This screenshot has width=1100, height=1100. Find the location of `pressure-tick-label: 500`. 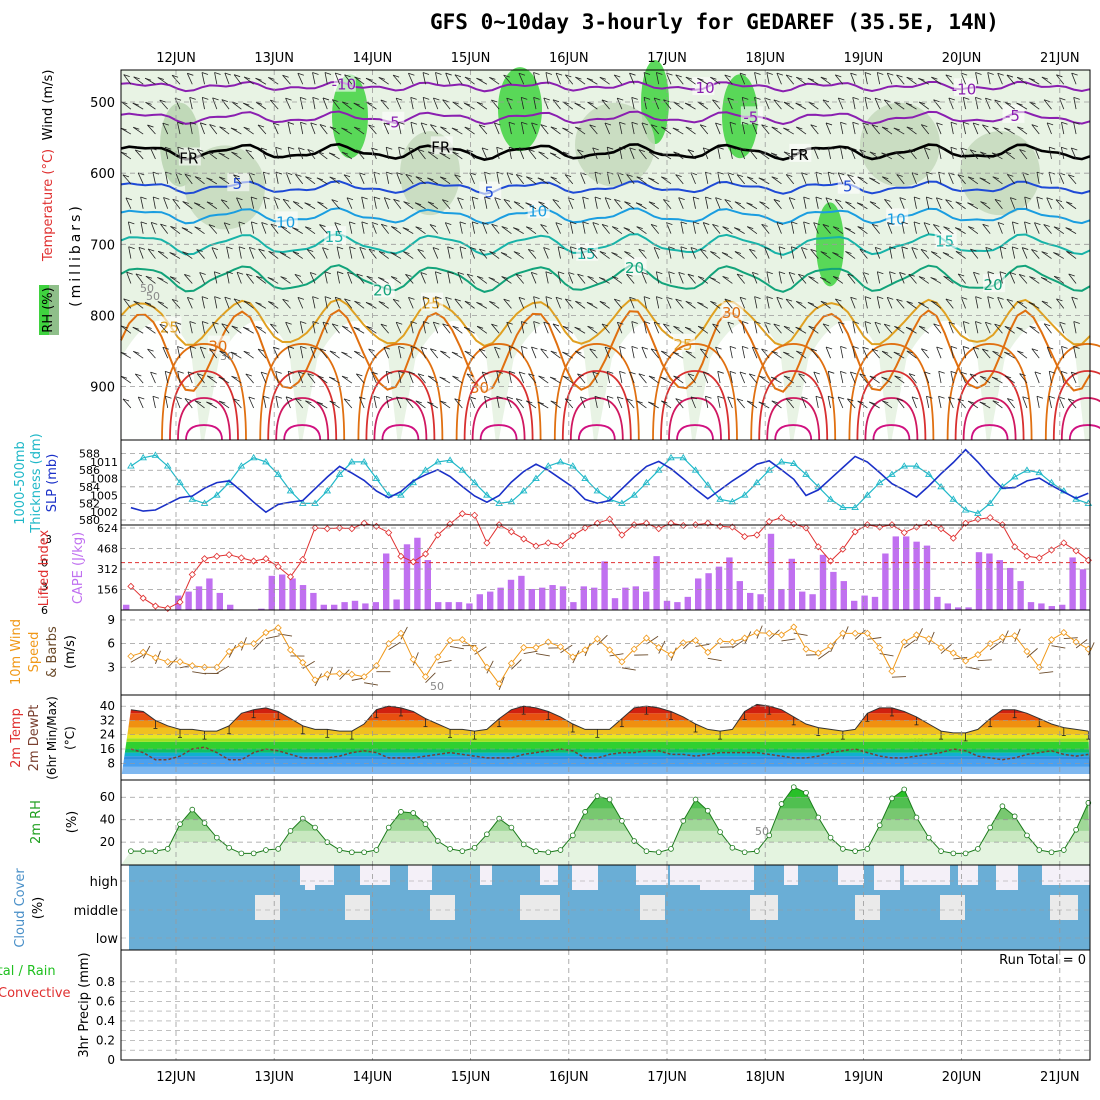

pressure-tick-label: 500 is located at coordinates (102, 103).